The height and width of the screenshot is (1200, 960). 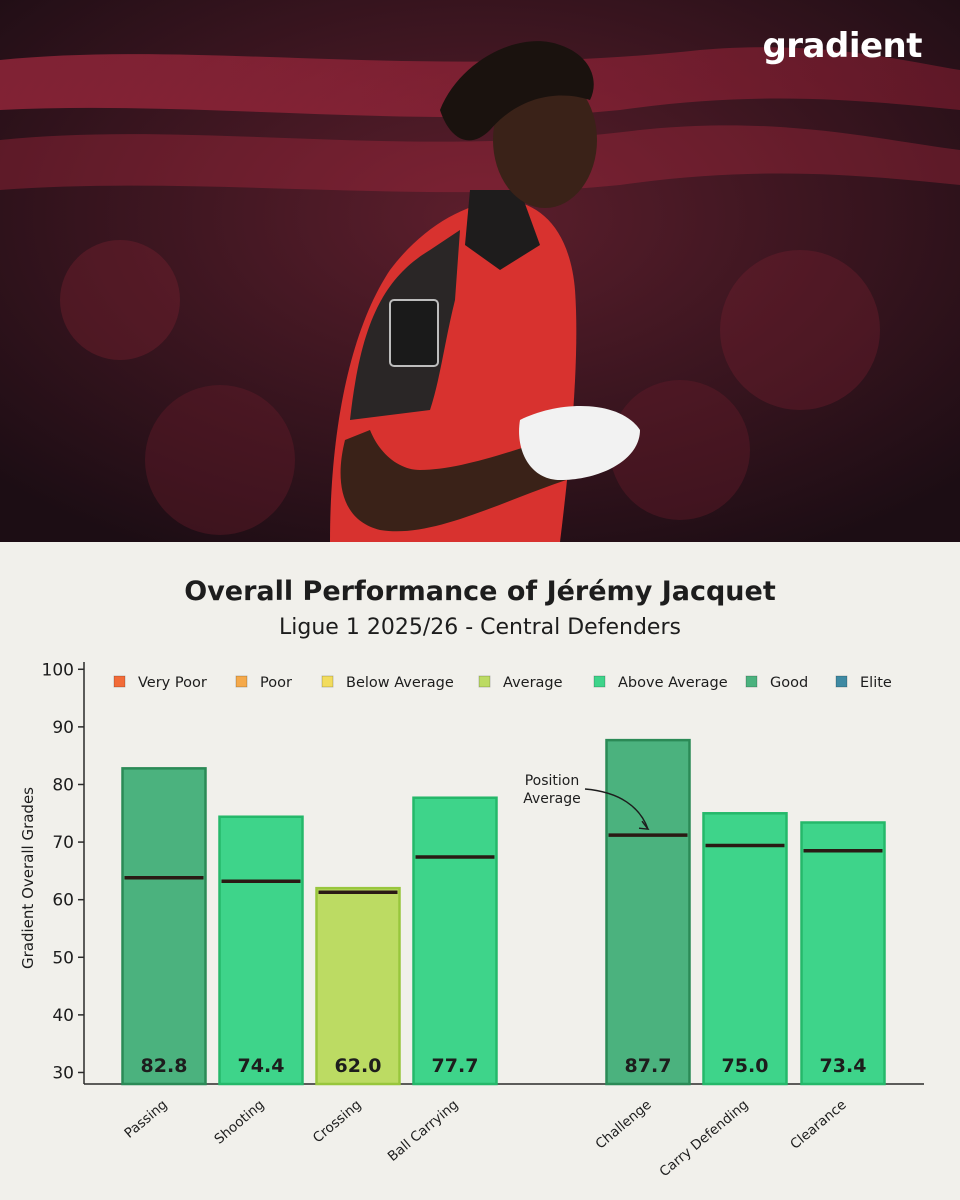 I want to click on legend-label: Elite, so click(x=876, y=683).